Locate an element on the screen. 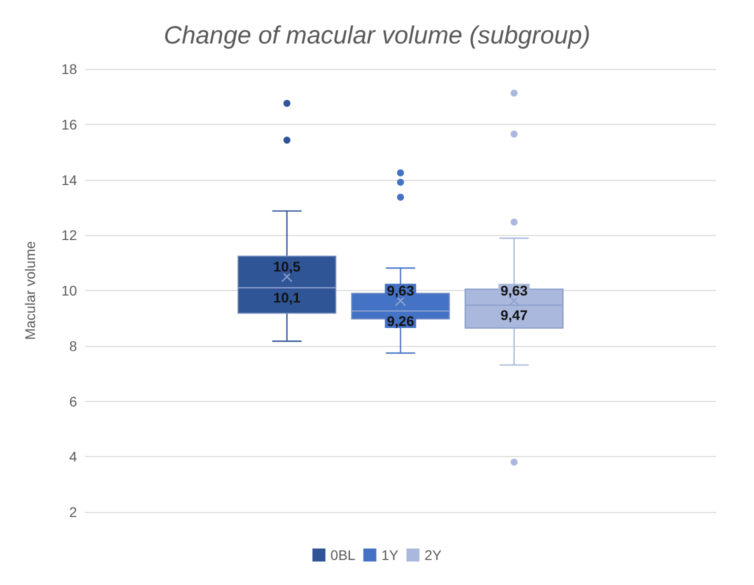 Image resolution: width=754 pixels, height=585 pixels. chart-title: Change of macular volume (subgroup) is located at coordinates (377, 36).